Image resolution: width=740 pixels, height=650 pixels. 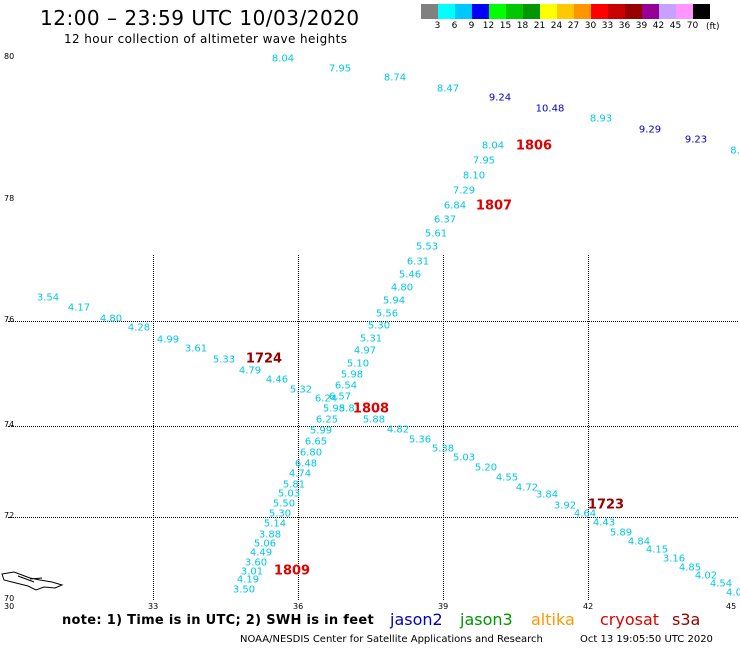 What do you see at coordinates (696, 140) in the screenshot?
I see `wave-height-label: 9.23` at bounding box center [696, 140].